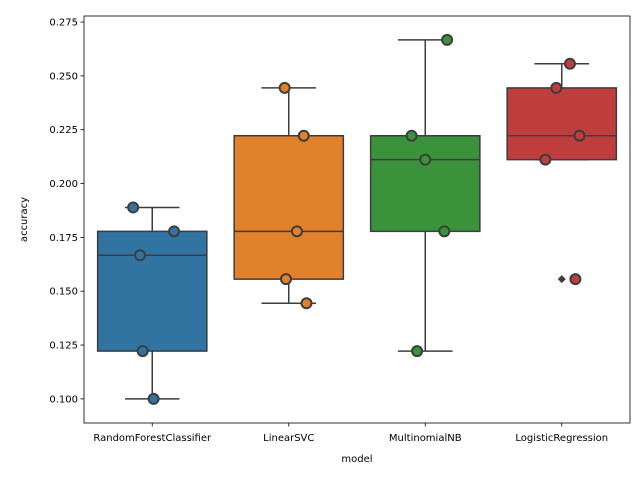 The height and width of the screenshot is (480, 640). What do you see at coordinates (63, 184) in the screenshot?
I see `y-tick-label: 0.200` at bounding box center [63, 184].